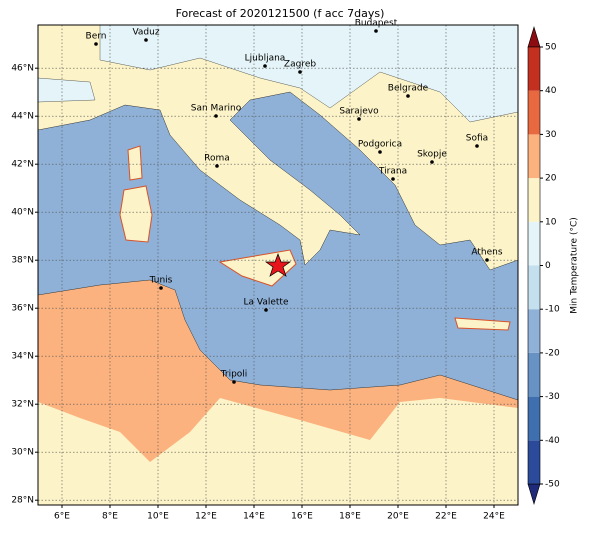  What do you see at coordinates (22, 261) in the screenshot?
I see `y-tick-label: 38°N` at bounding box center [22, 261].